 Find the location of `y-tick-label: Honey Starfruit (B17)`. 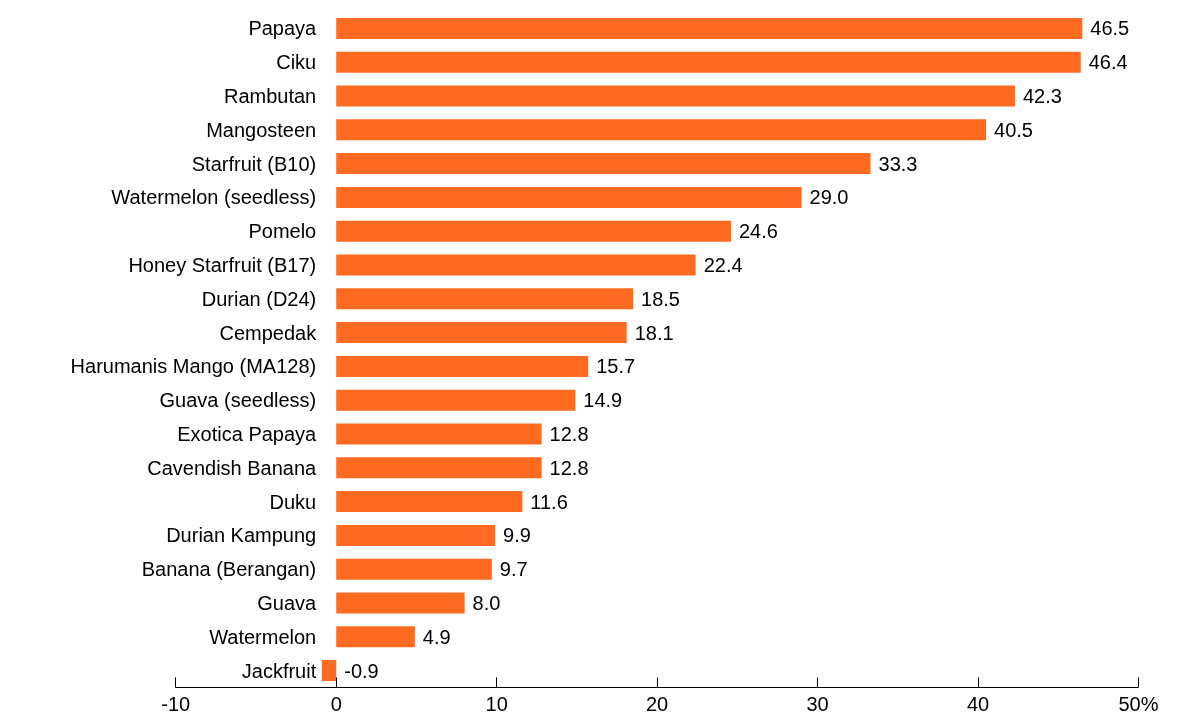

y-tick-label: Honey Starfruit (B17) is located at coordinates (222, 265).